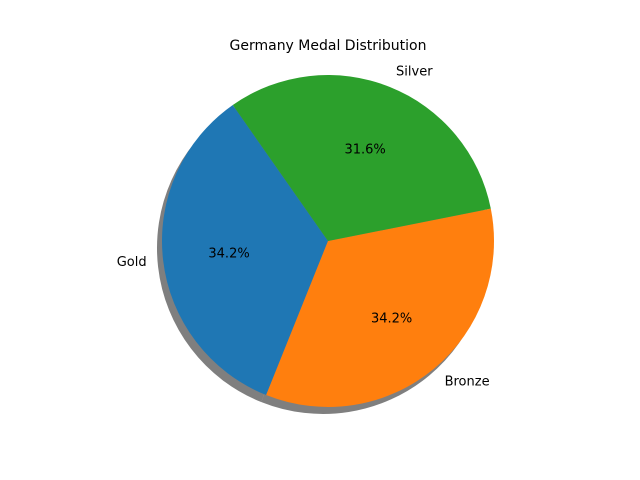 Image resolution: width=640 pixels, height=480 pixels. I want to click on chart-title: Germany Medal Distribution, so click(328, 46).